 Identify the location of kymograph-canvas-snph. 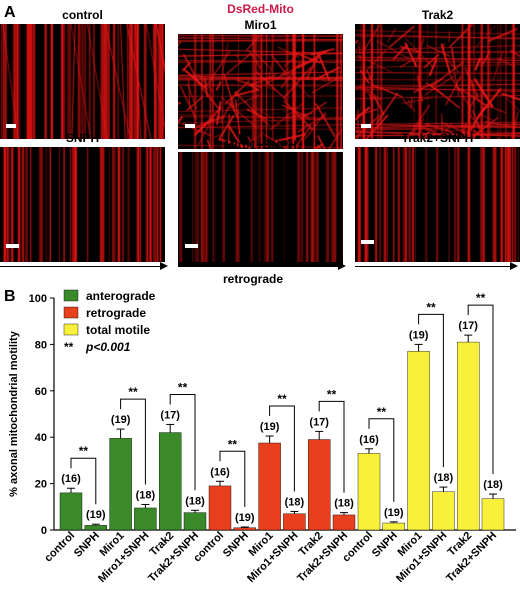
(82, 204).